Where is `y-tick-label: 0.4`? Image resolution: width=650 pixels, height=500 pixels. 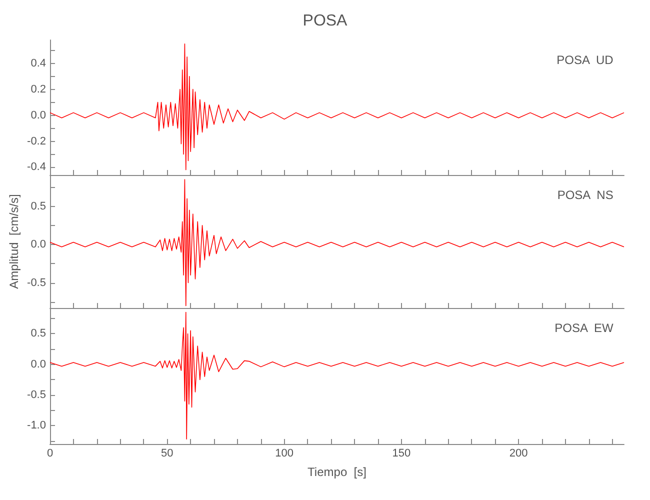 y-tick-label: 0.4 is located at coordinates (38, 63).